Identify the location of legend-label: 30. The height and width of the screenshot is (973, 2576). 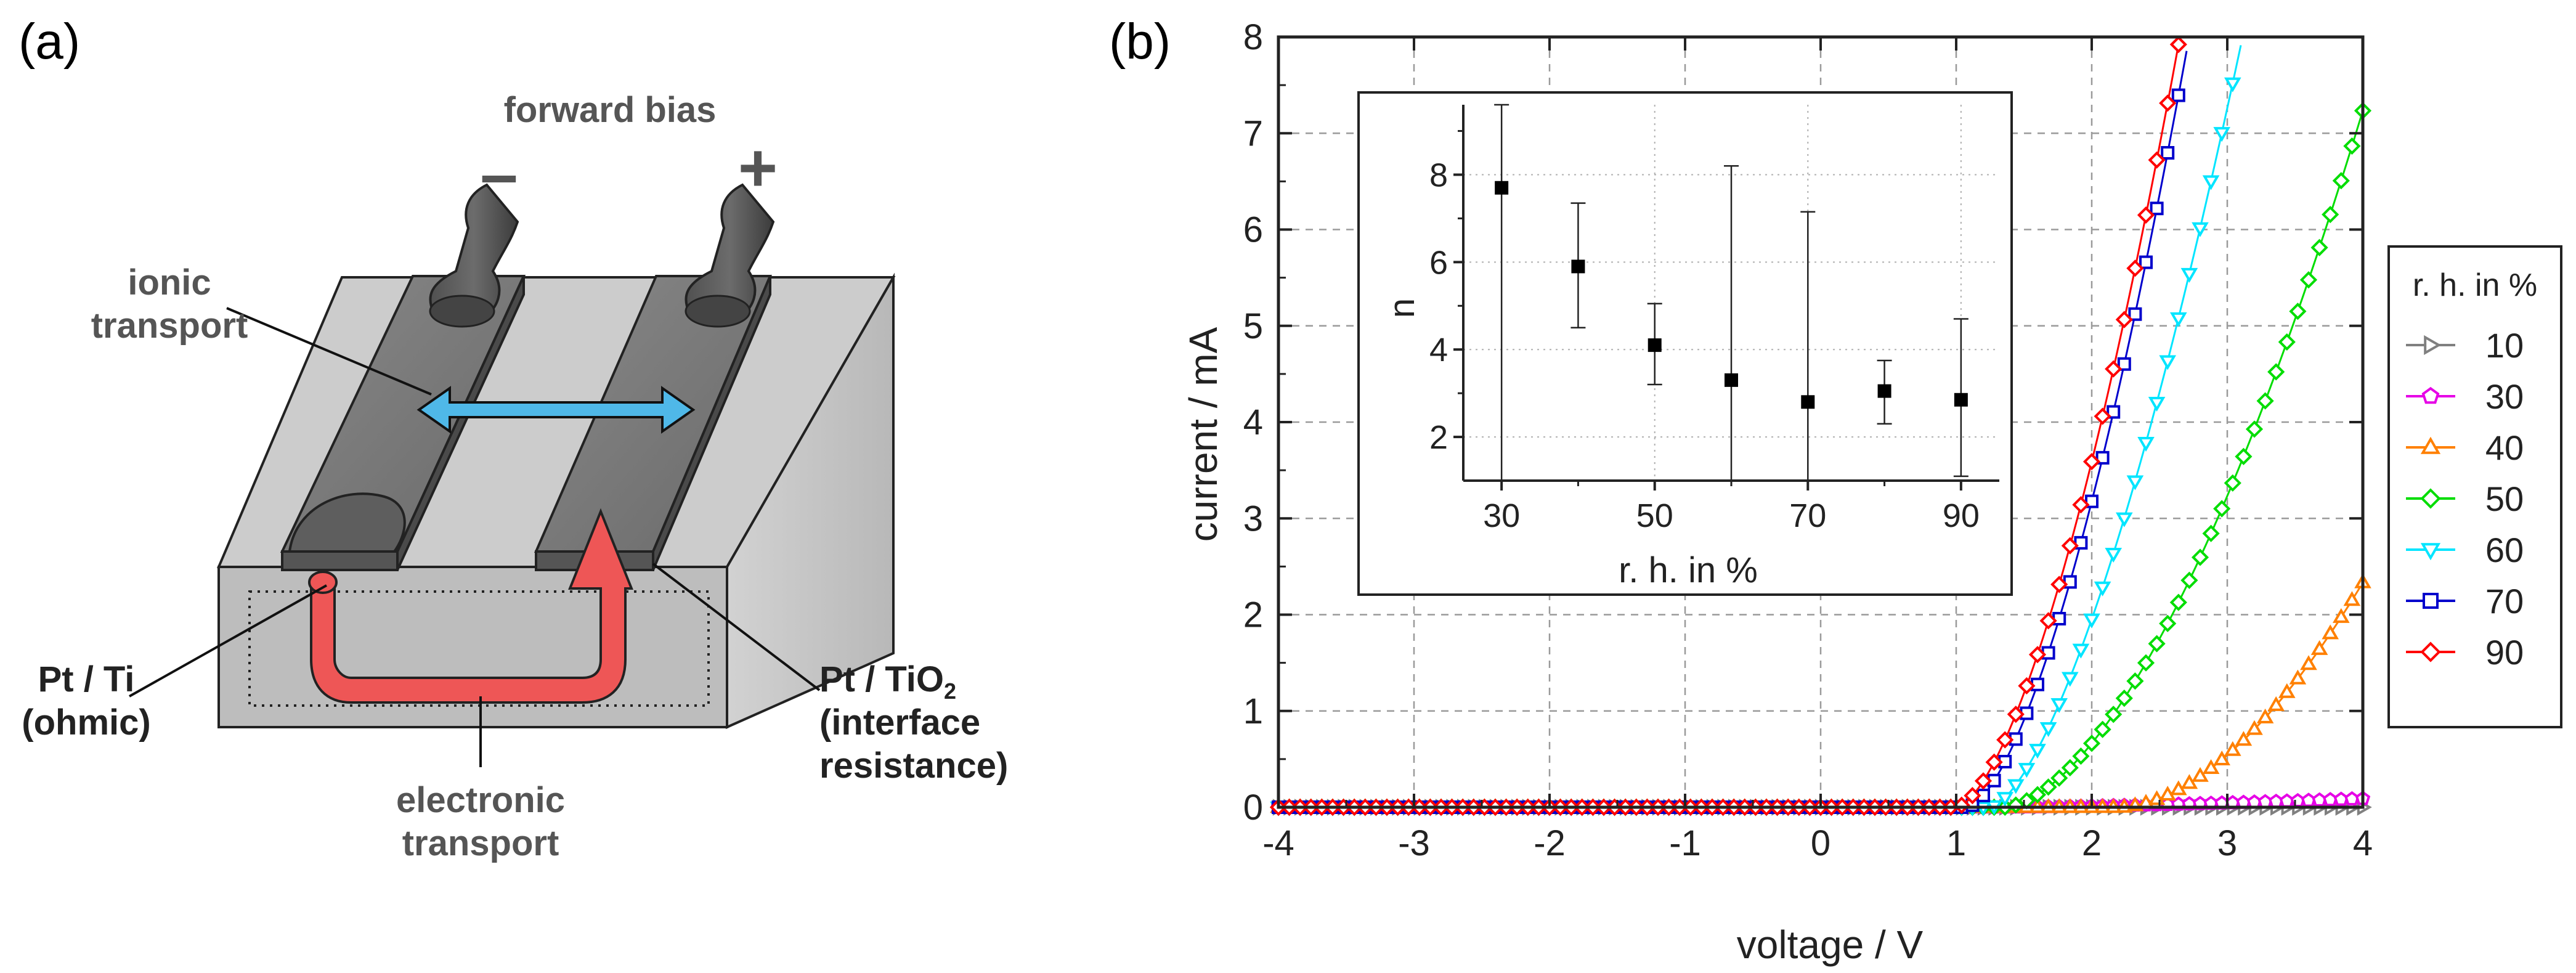
(2504, 396).